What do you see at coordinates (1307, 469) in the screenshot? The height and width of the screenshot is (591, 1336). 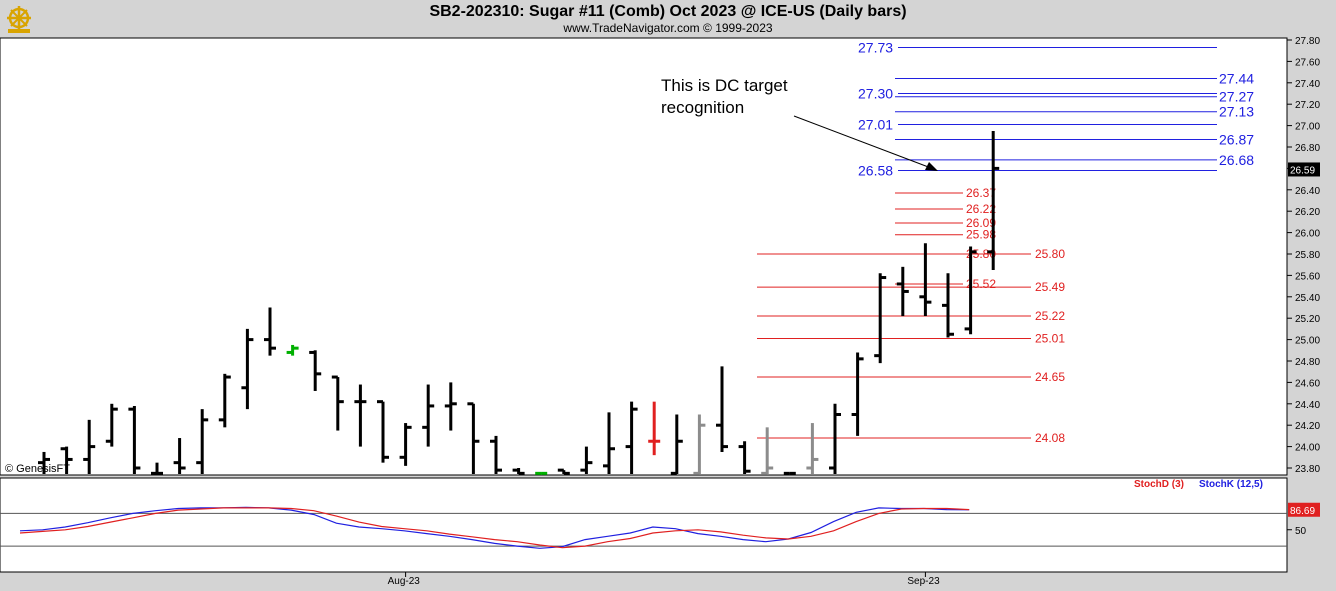 I see `price-y-tick-label: 23.80` at bounding box center [1307, 469].